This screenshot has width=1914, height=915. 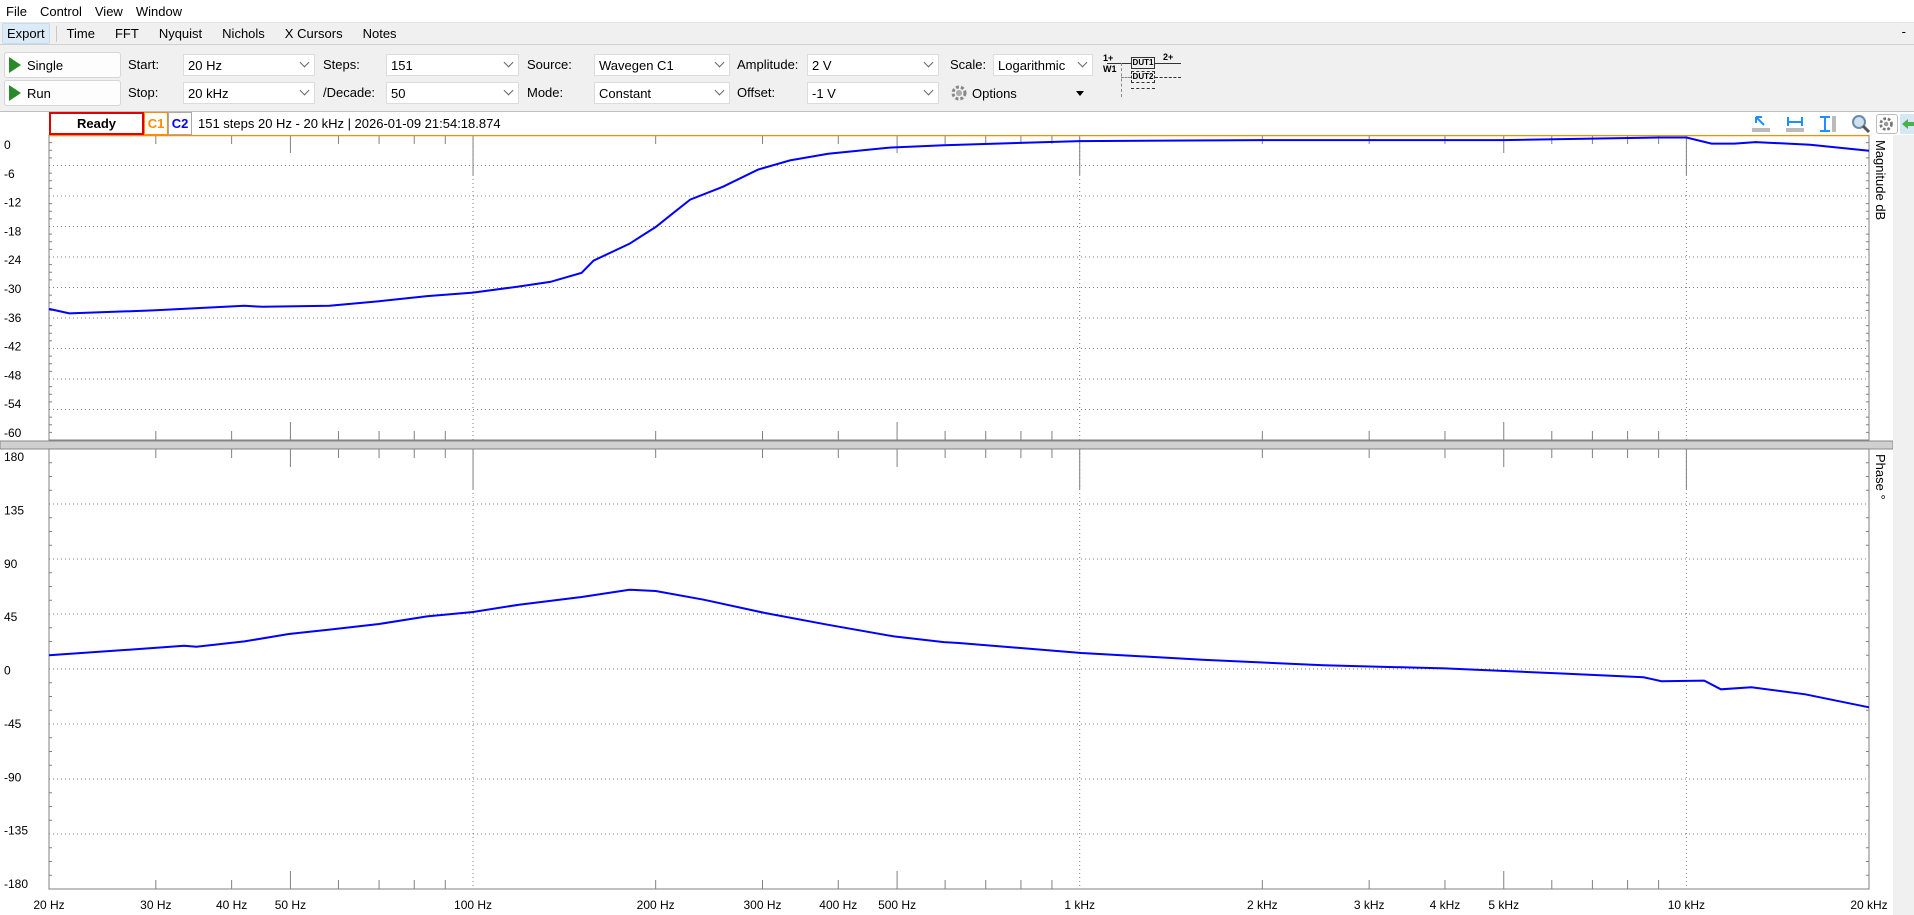 I want to click on x-tick-label: 10 kHz, so click(x=1686, y=905).